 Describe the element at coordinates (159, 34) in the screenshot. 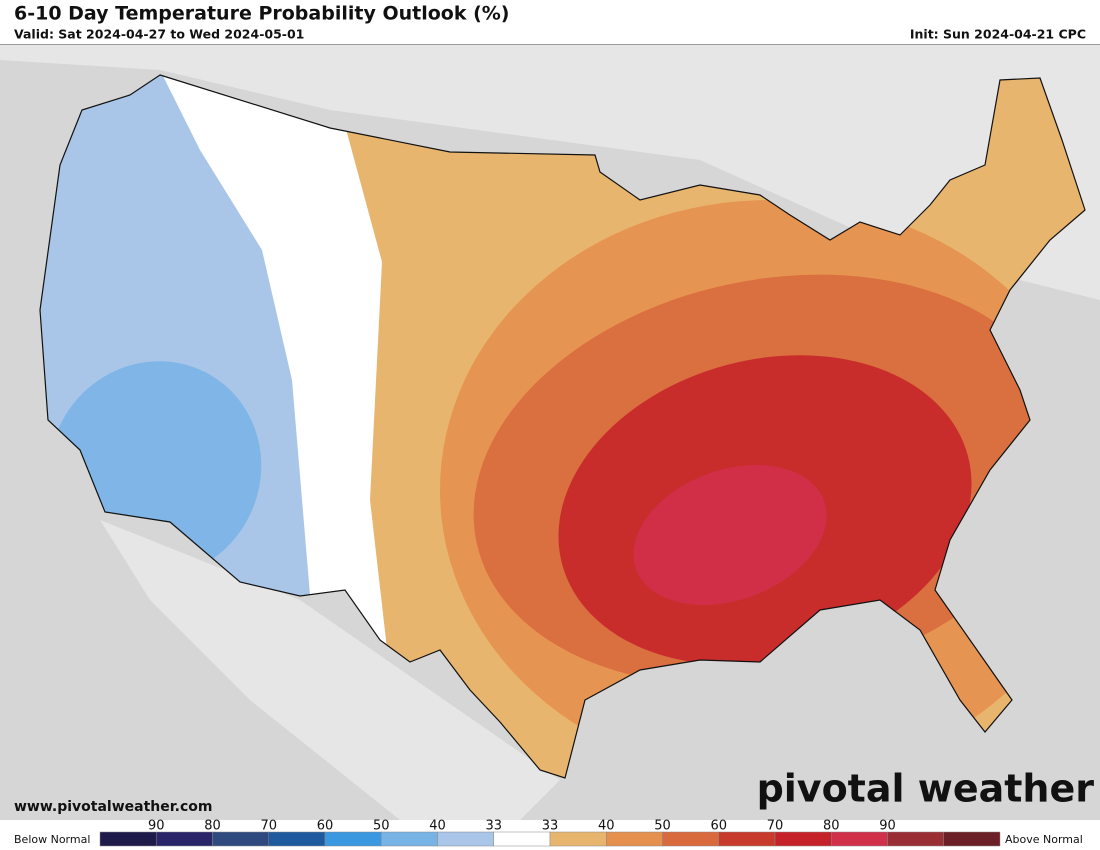

I see `valid-time: Valid: Sat 2024-04-27 to Wed 2024-05-01` at that location.